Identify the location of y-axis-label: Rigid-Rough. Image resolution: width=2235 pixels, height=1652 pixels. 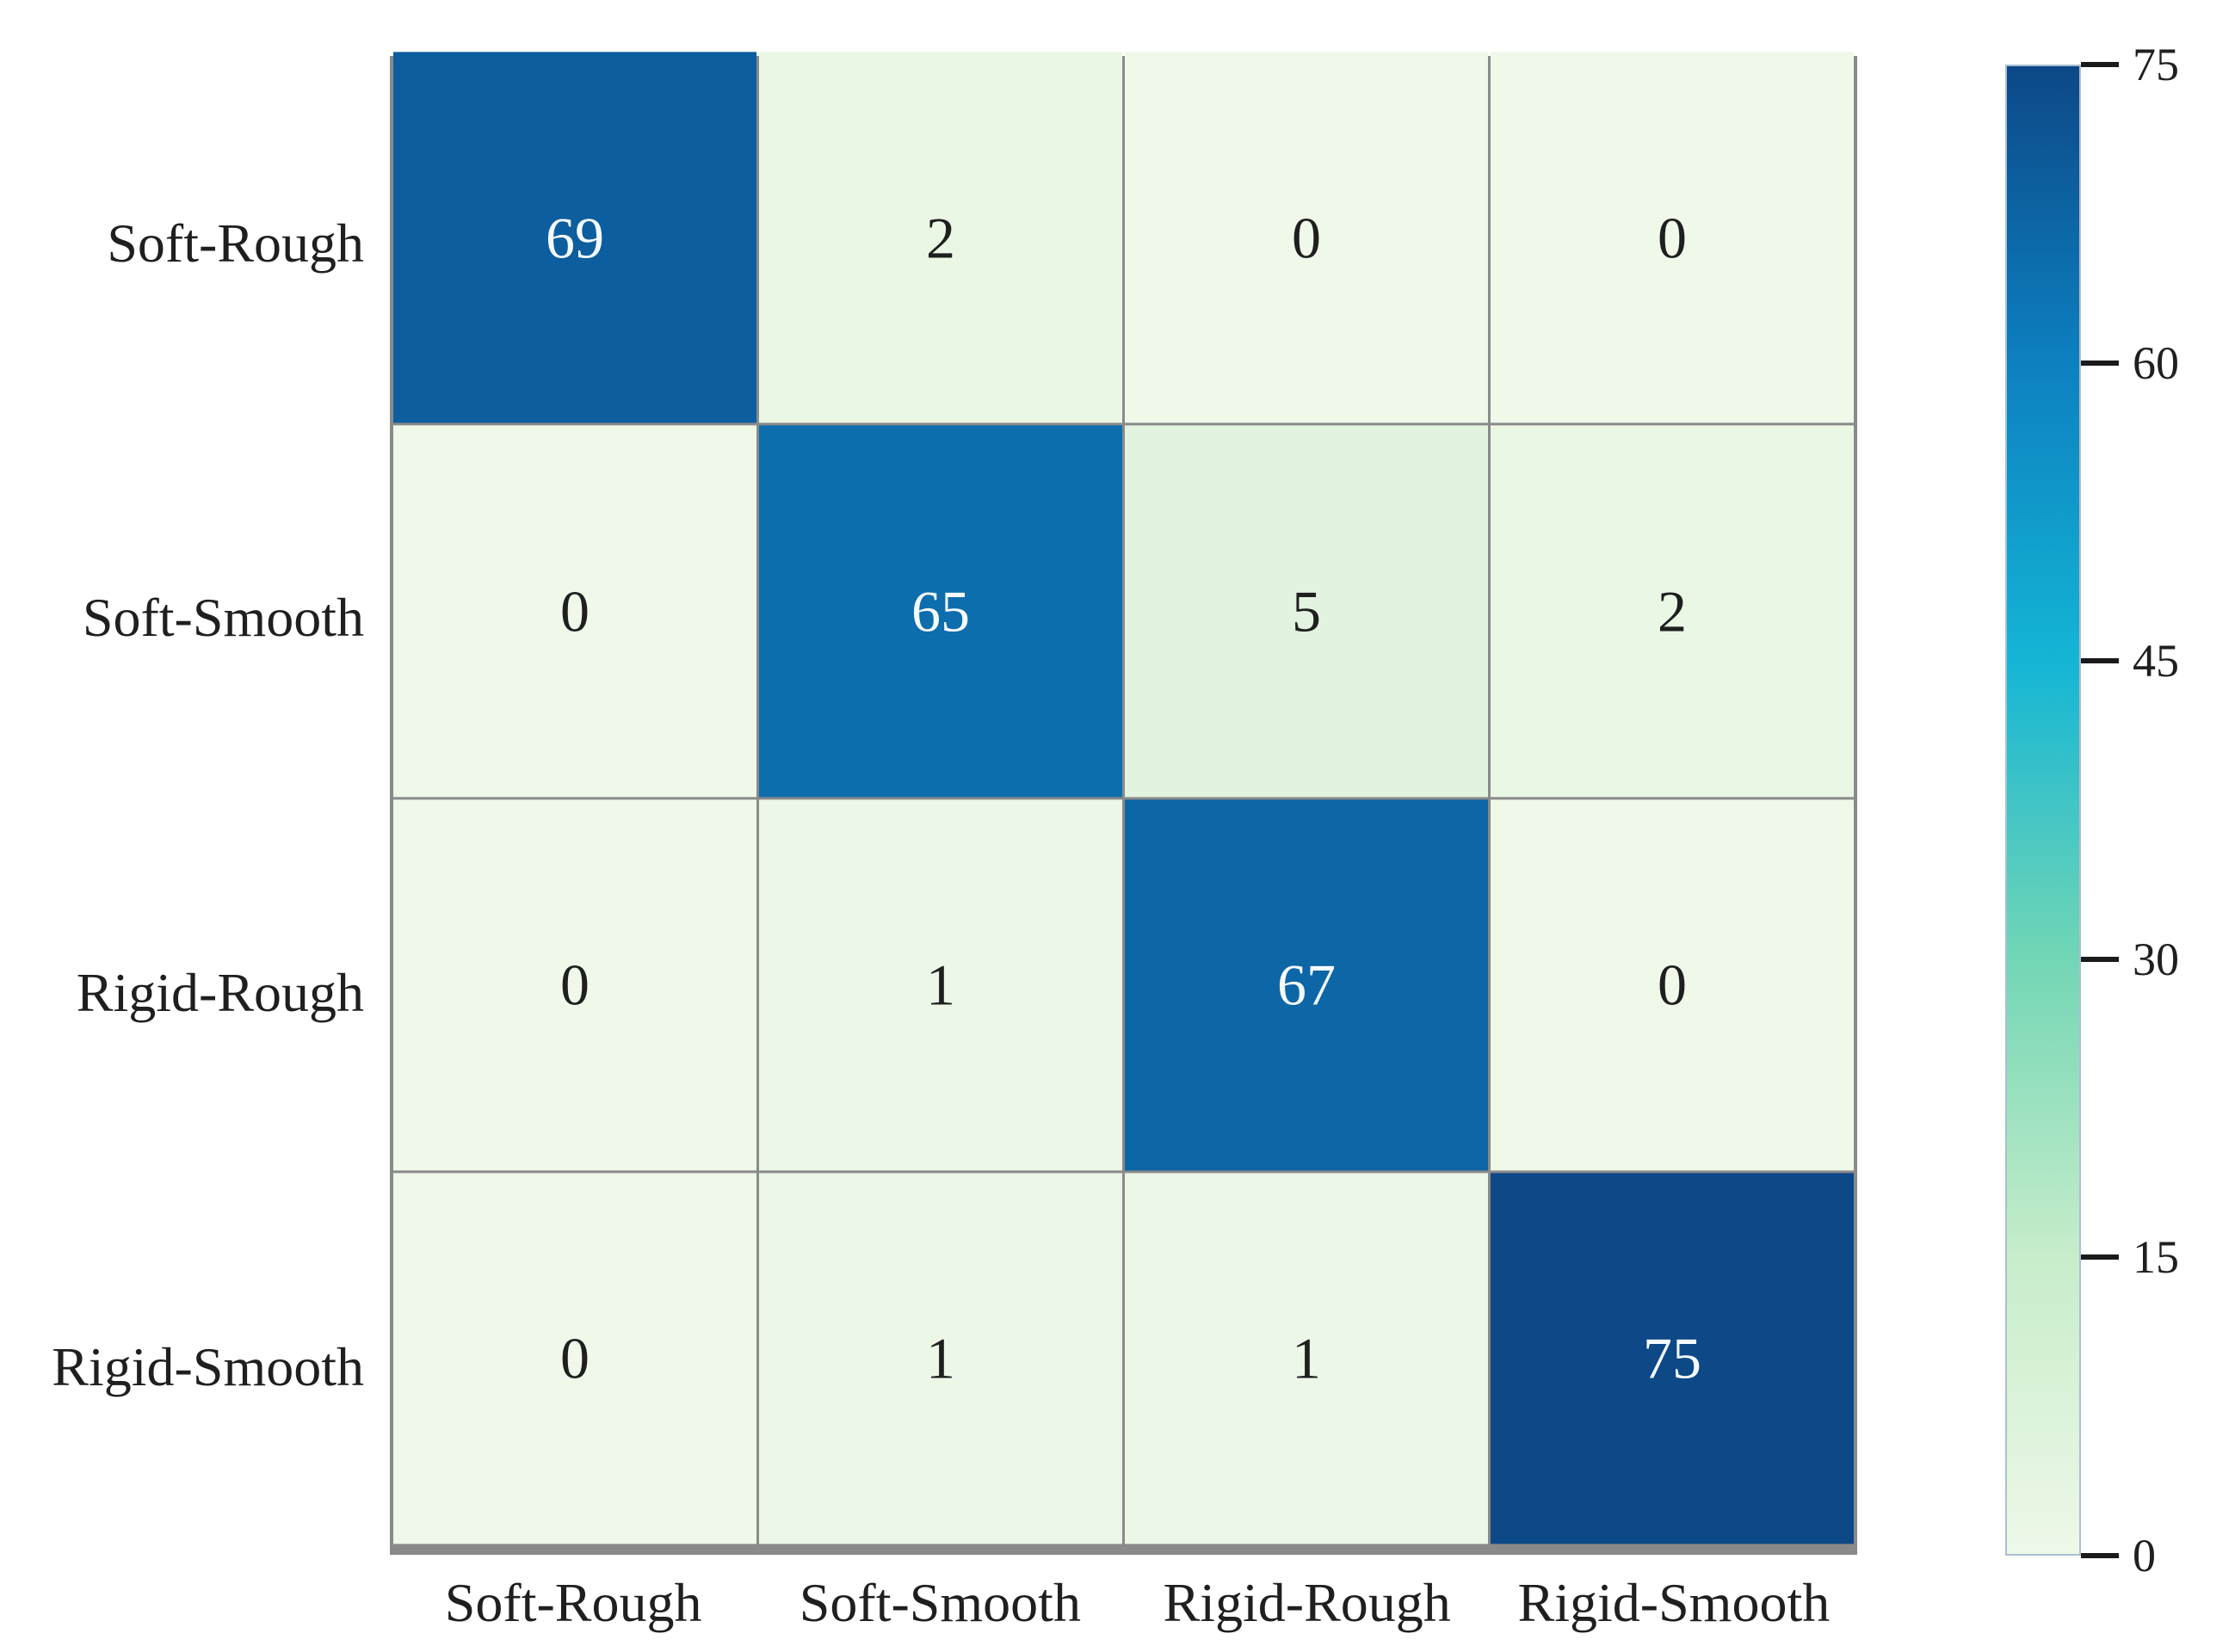
(220, 992).